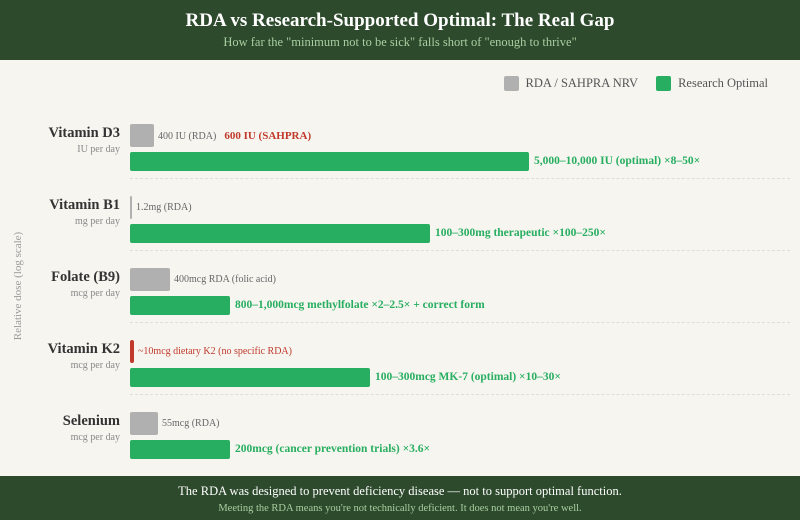 This screenshot has height=520, width=800. Describe the element at coordinates (84, 133) in the screenshot. I see `nutrient-name: Vitamin D3` at that location.